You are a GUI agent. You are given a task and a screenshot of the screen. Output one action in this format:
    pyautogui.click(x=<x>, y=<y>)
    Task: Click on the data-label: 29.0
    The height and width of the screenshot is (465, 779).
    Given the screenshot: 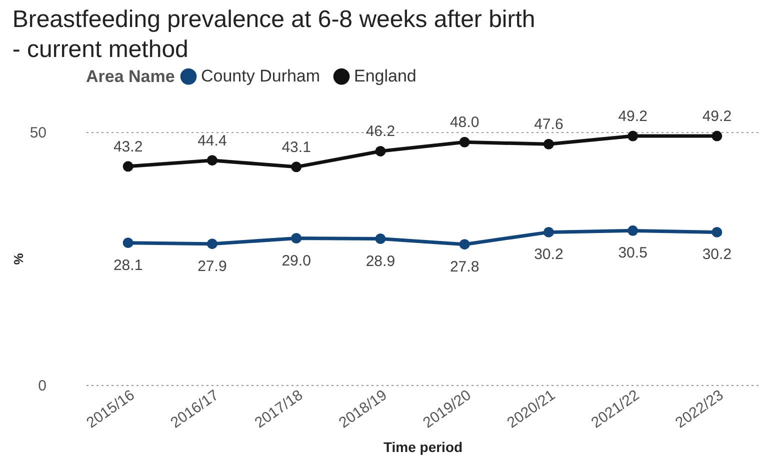 What is the action you would take?
    pyautogui.click(x=296, y=261)
    